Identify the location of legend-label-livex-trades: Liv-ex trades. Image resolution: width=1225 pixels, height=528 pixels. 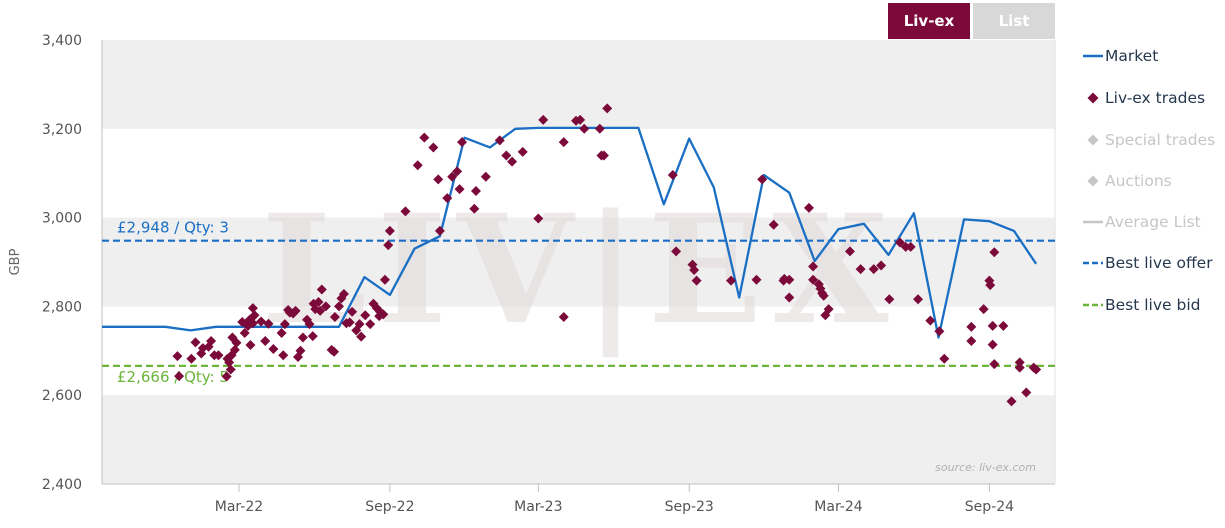
(1155, 98).